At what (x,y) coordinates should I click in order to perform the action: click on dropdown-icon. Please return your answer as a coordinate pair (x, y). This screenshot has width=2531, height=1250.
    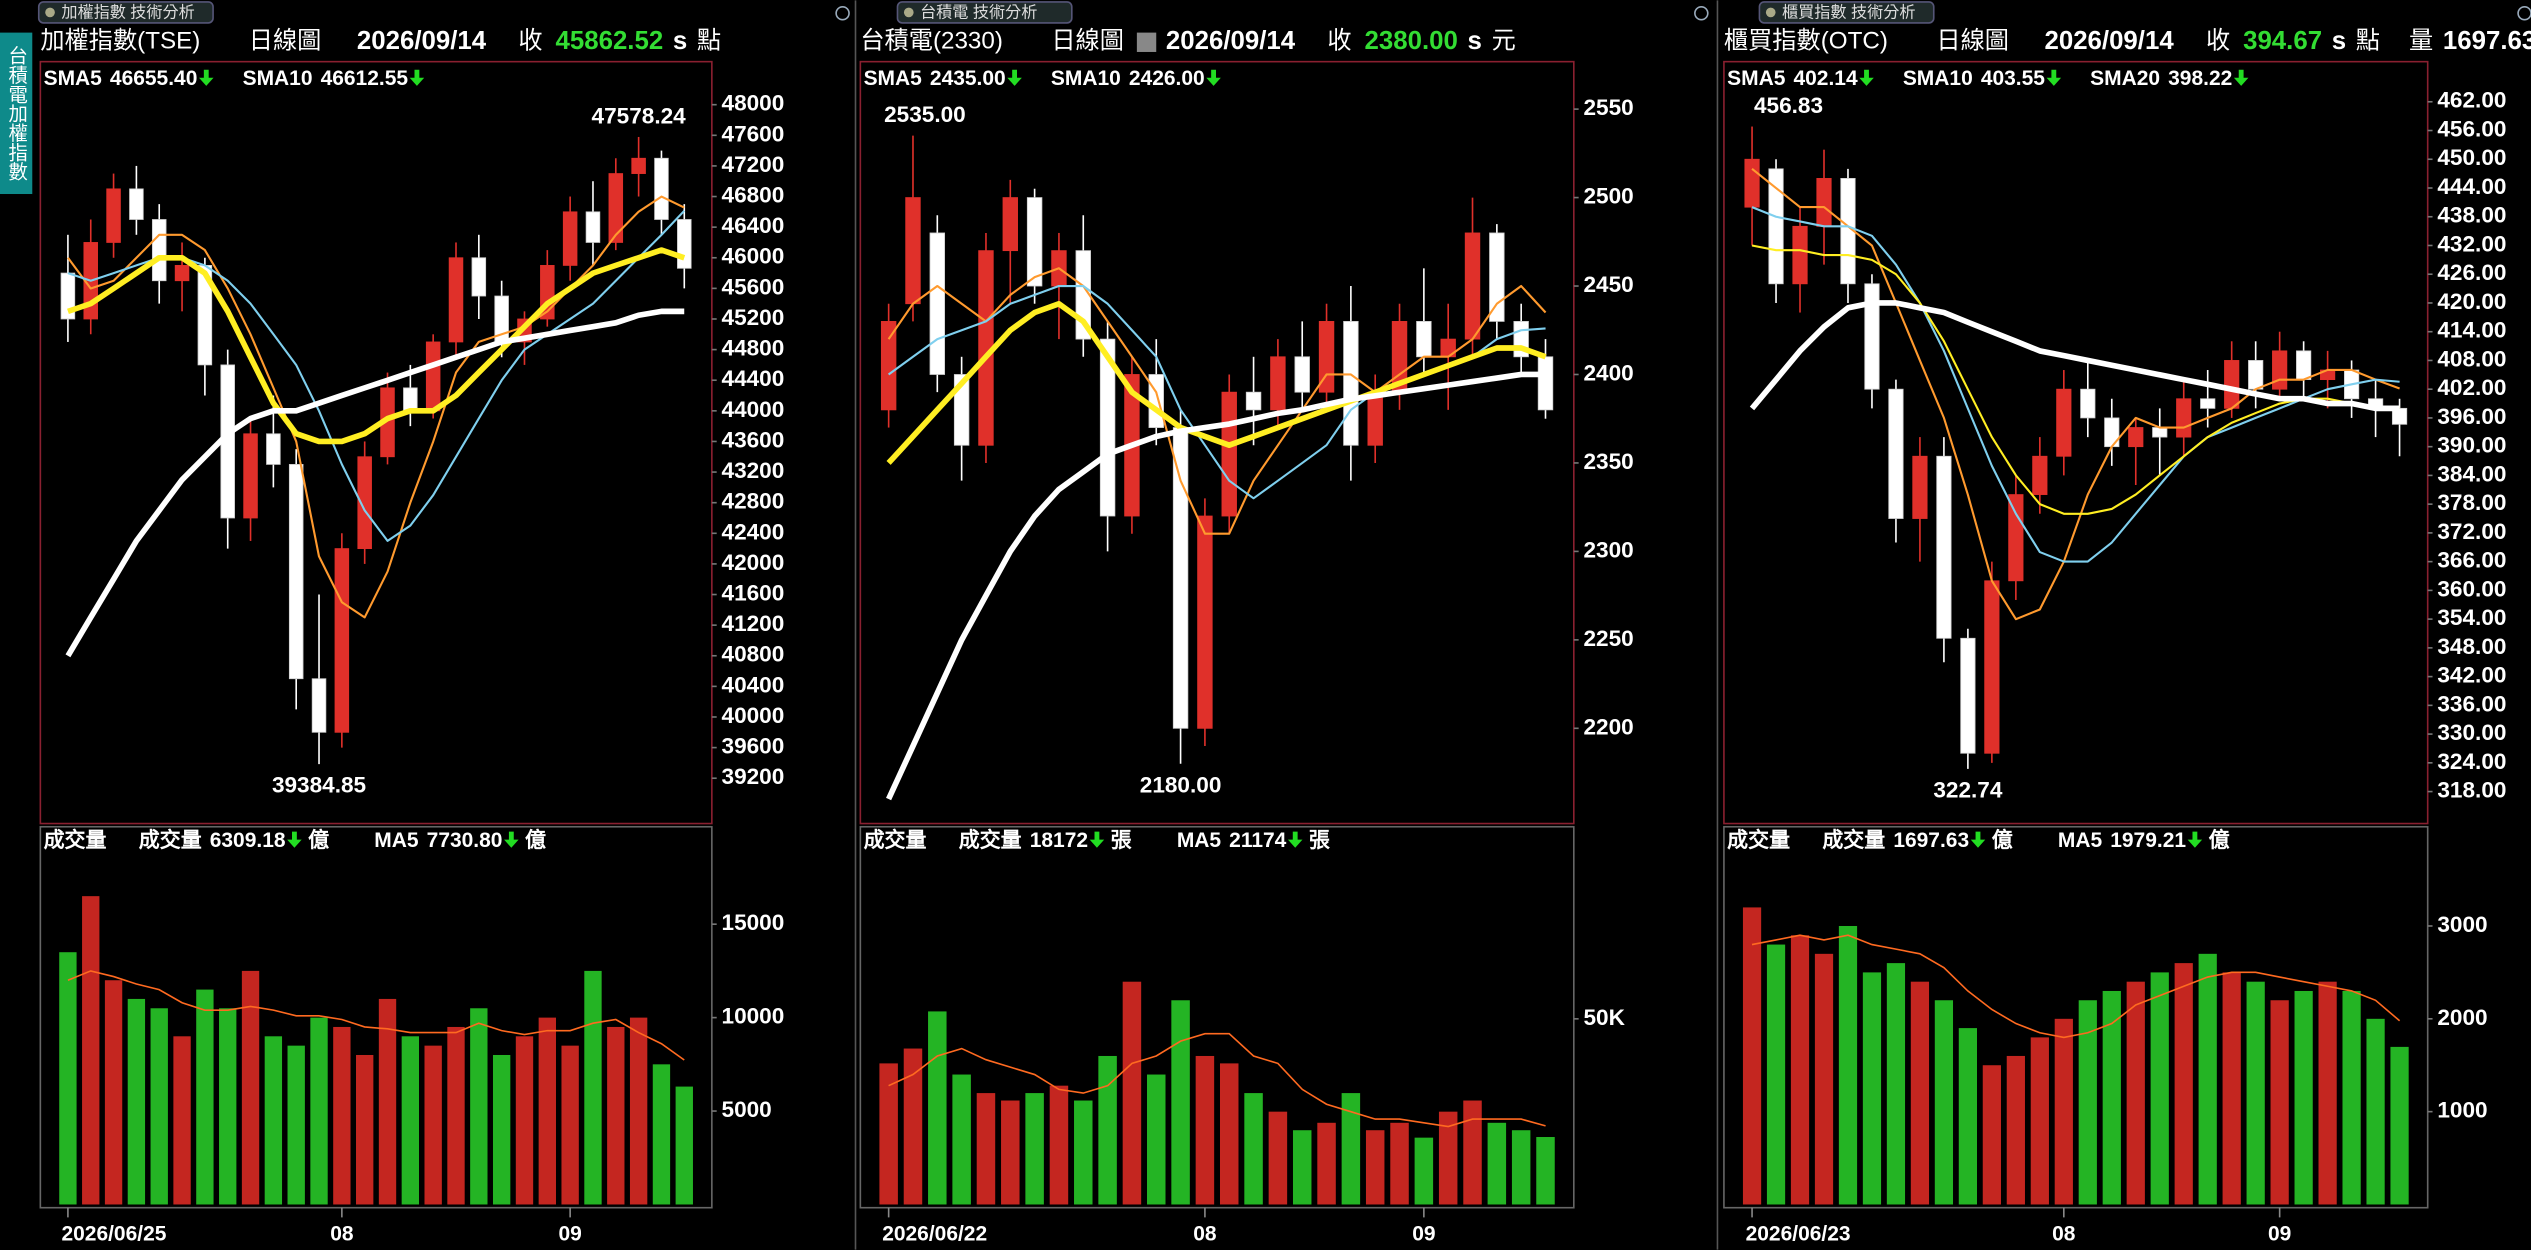
    Looking at the image, I should click on (1146, 42).